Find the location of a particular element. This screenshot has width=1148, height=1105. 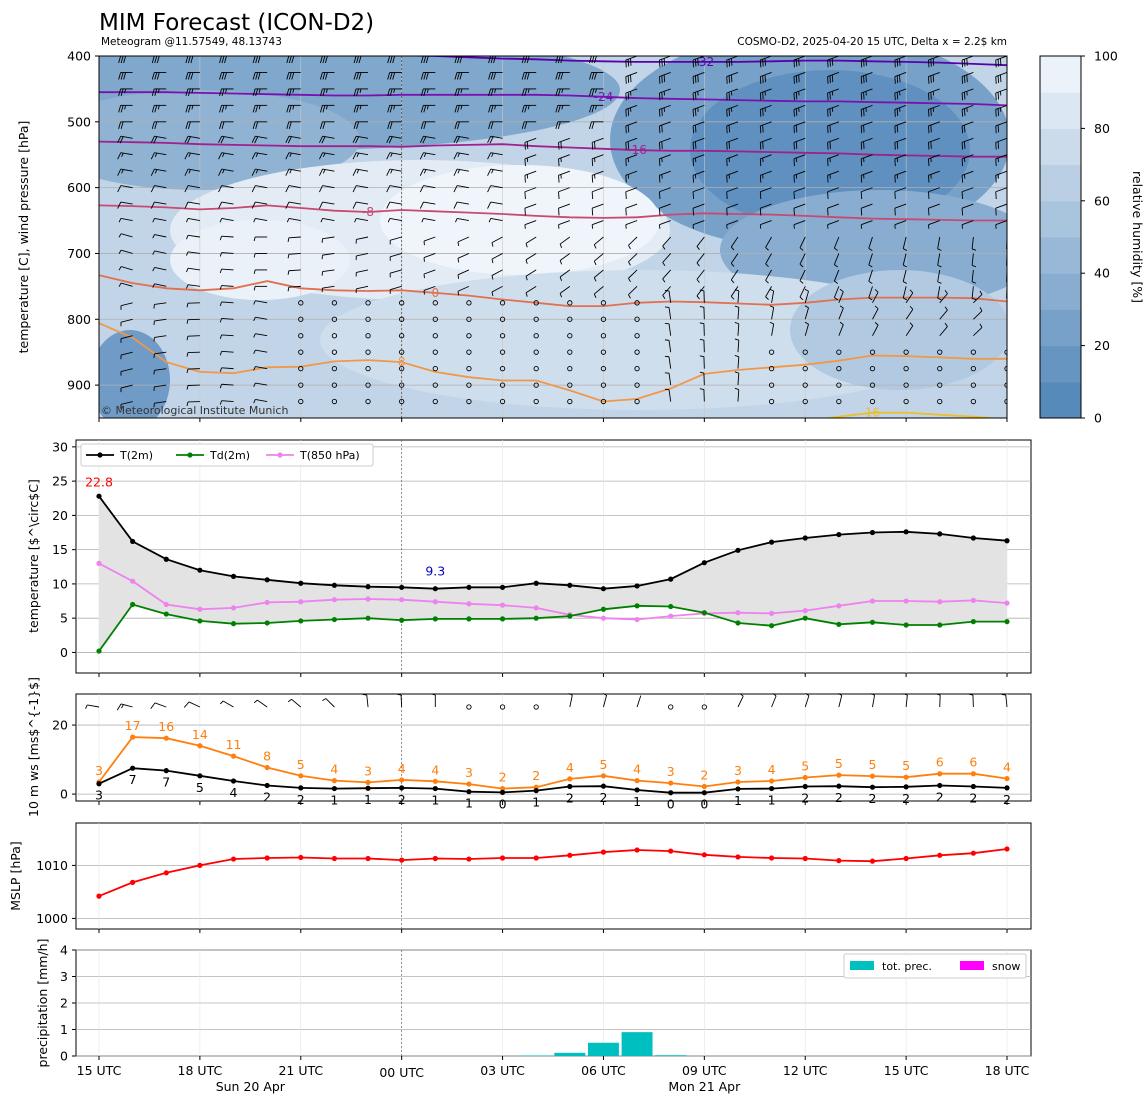

day-label: Mon 21 Apr is located at coordinates (704, 1086).